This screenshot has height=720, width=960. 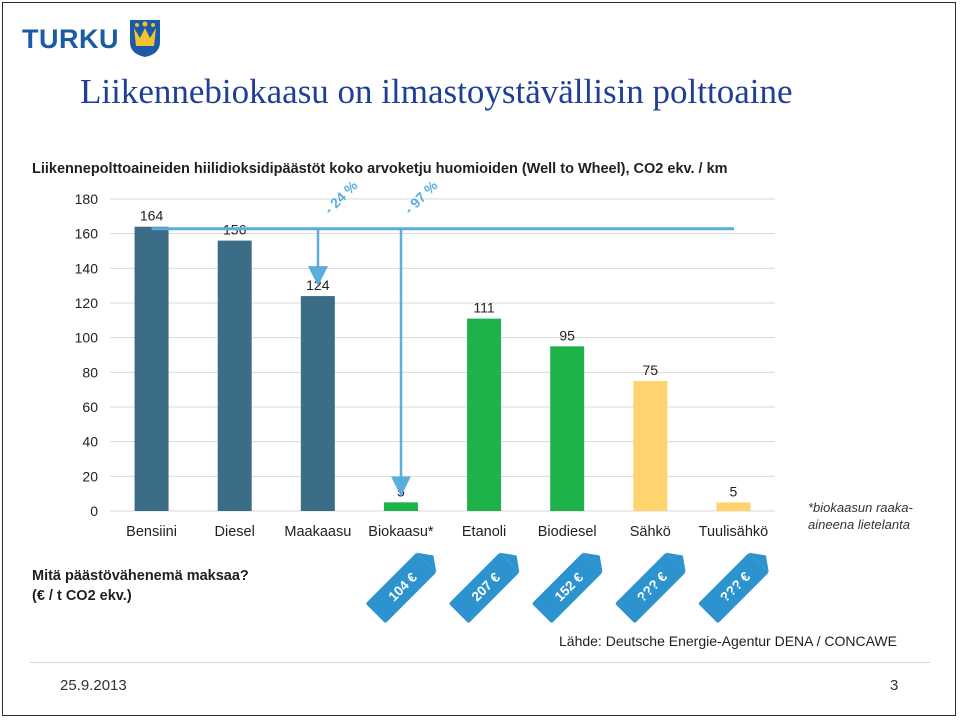 I want to click on y-tick-label: 120, so click(x=87, y=303).